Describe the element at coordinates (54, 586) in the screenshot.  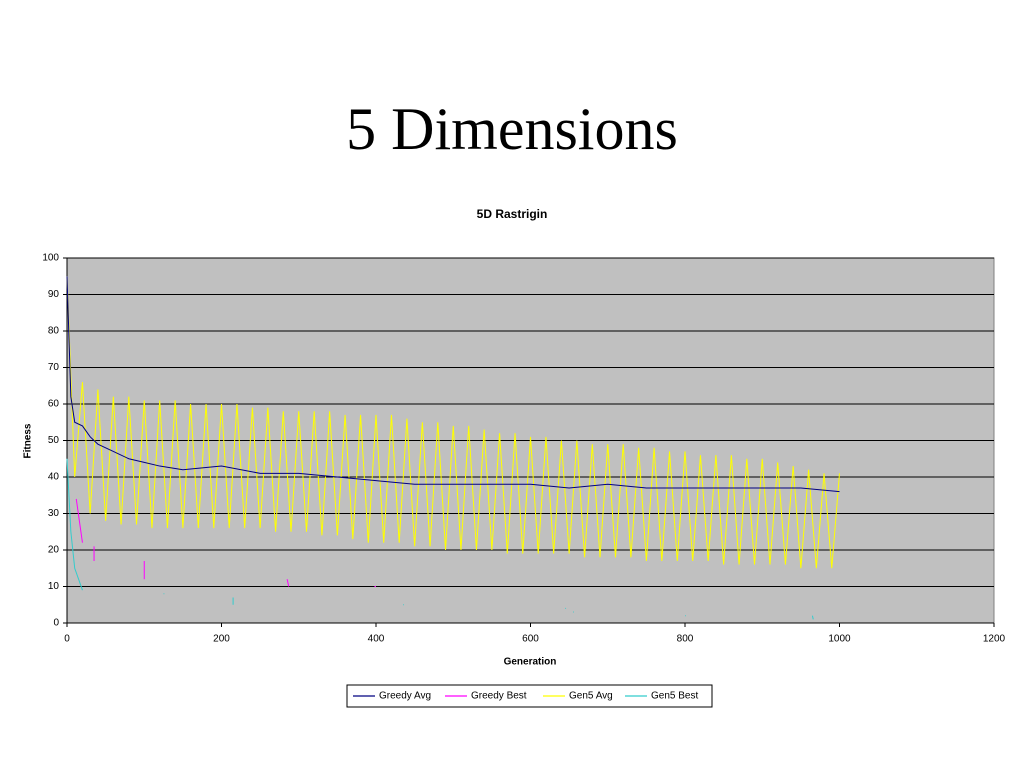
I see `y-tick-label: 10` at that location.